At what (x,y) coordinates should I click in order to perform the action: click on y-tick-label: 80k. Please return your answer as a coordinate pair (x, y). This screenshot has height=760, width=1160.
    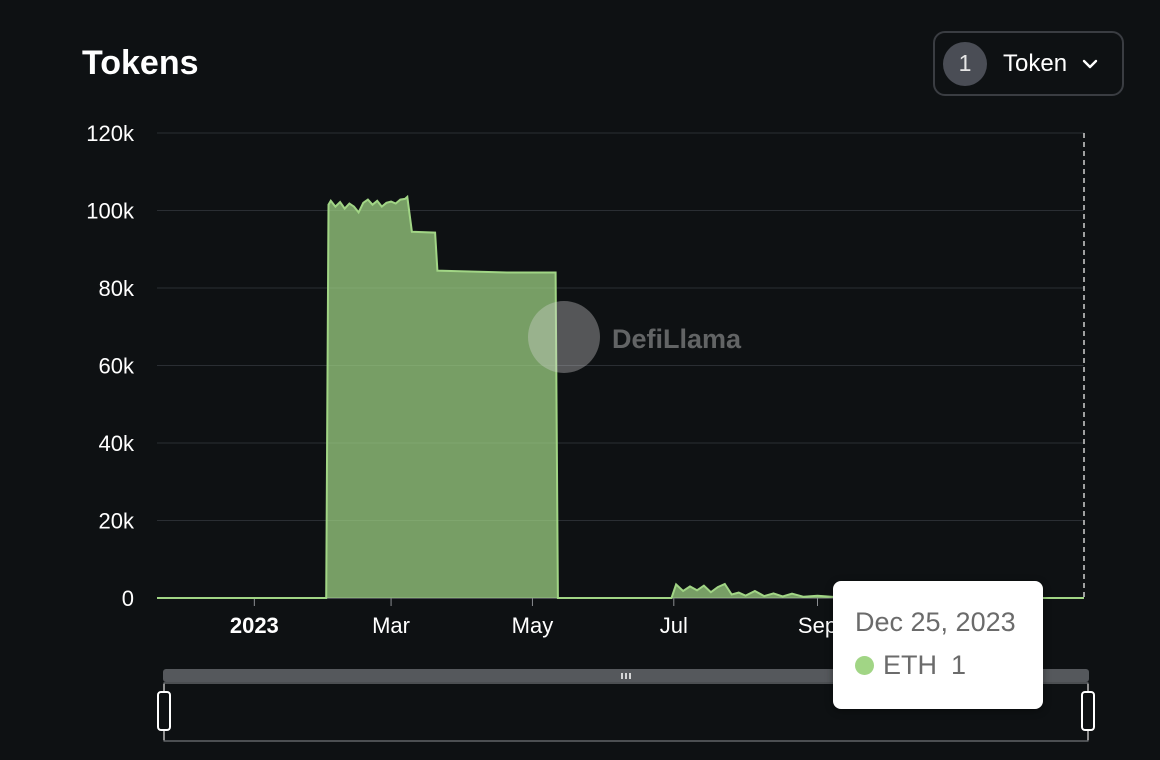
    Looking at the image, I should click on (117, 288).